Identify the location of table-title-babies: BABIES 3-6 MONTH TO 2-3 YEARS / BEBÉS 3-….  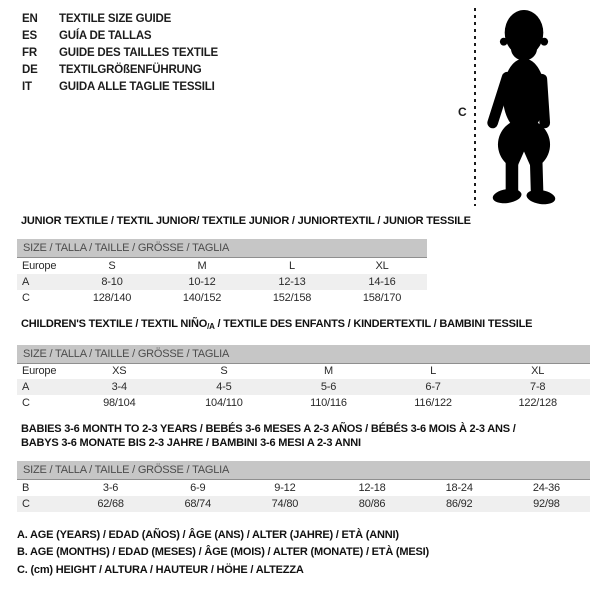
(305, 436).